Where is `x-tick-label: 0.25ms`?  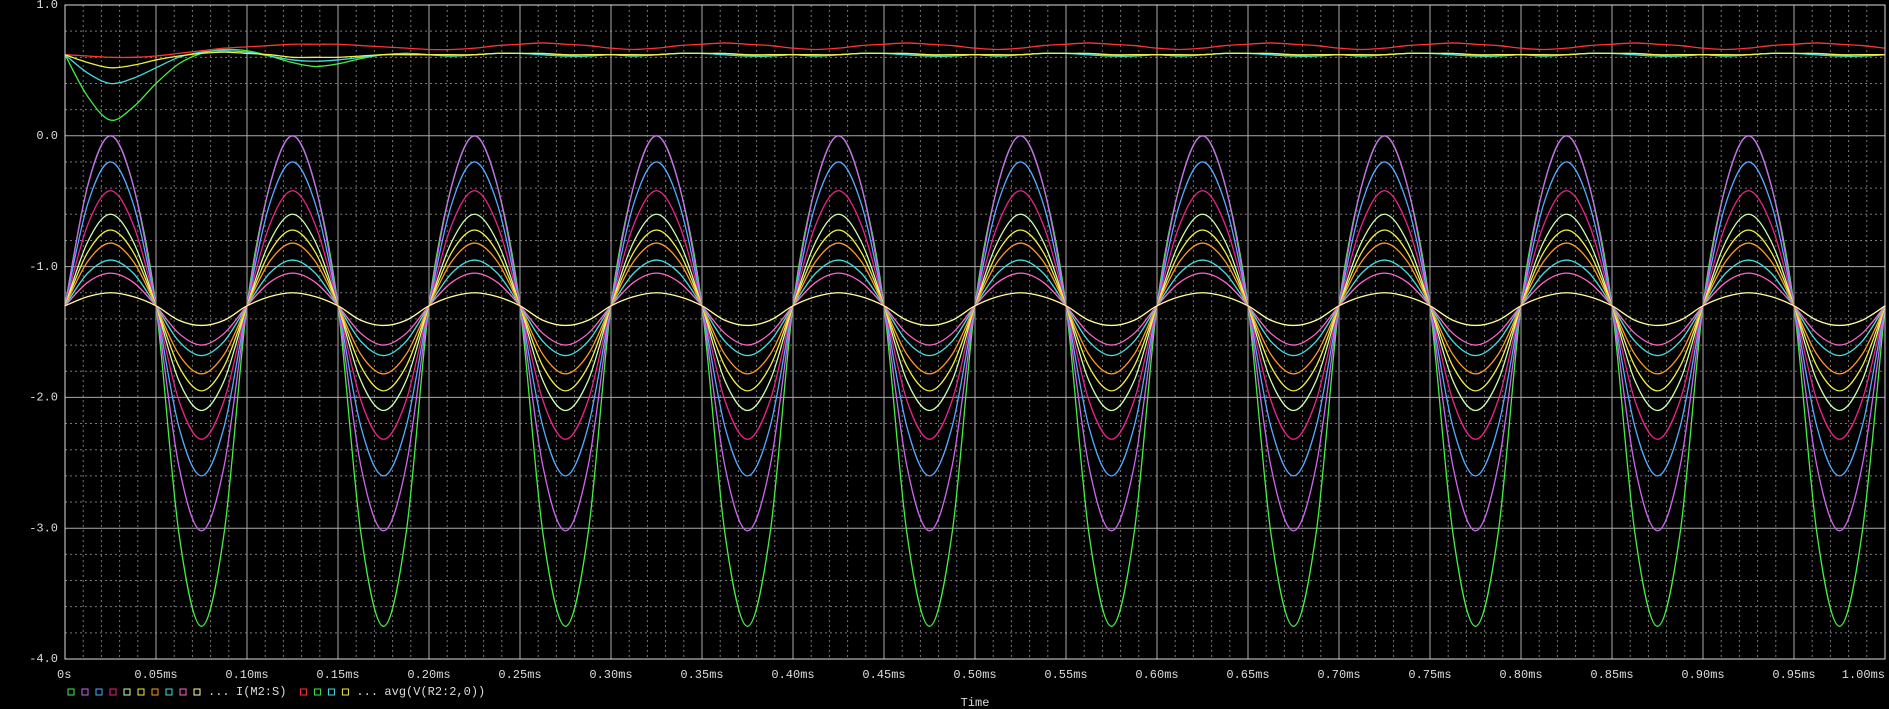 x-tick-label: 0.25ms is located at coordinates (519, 675).